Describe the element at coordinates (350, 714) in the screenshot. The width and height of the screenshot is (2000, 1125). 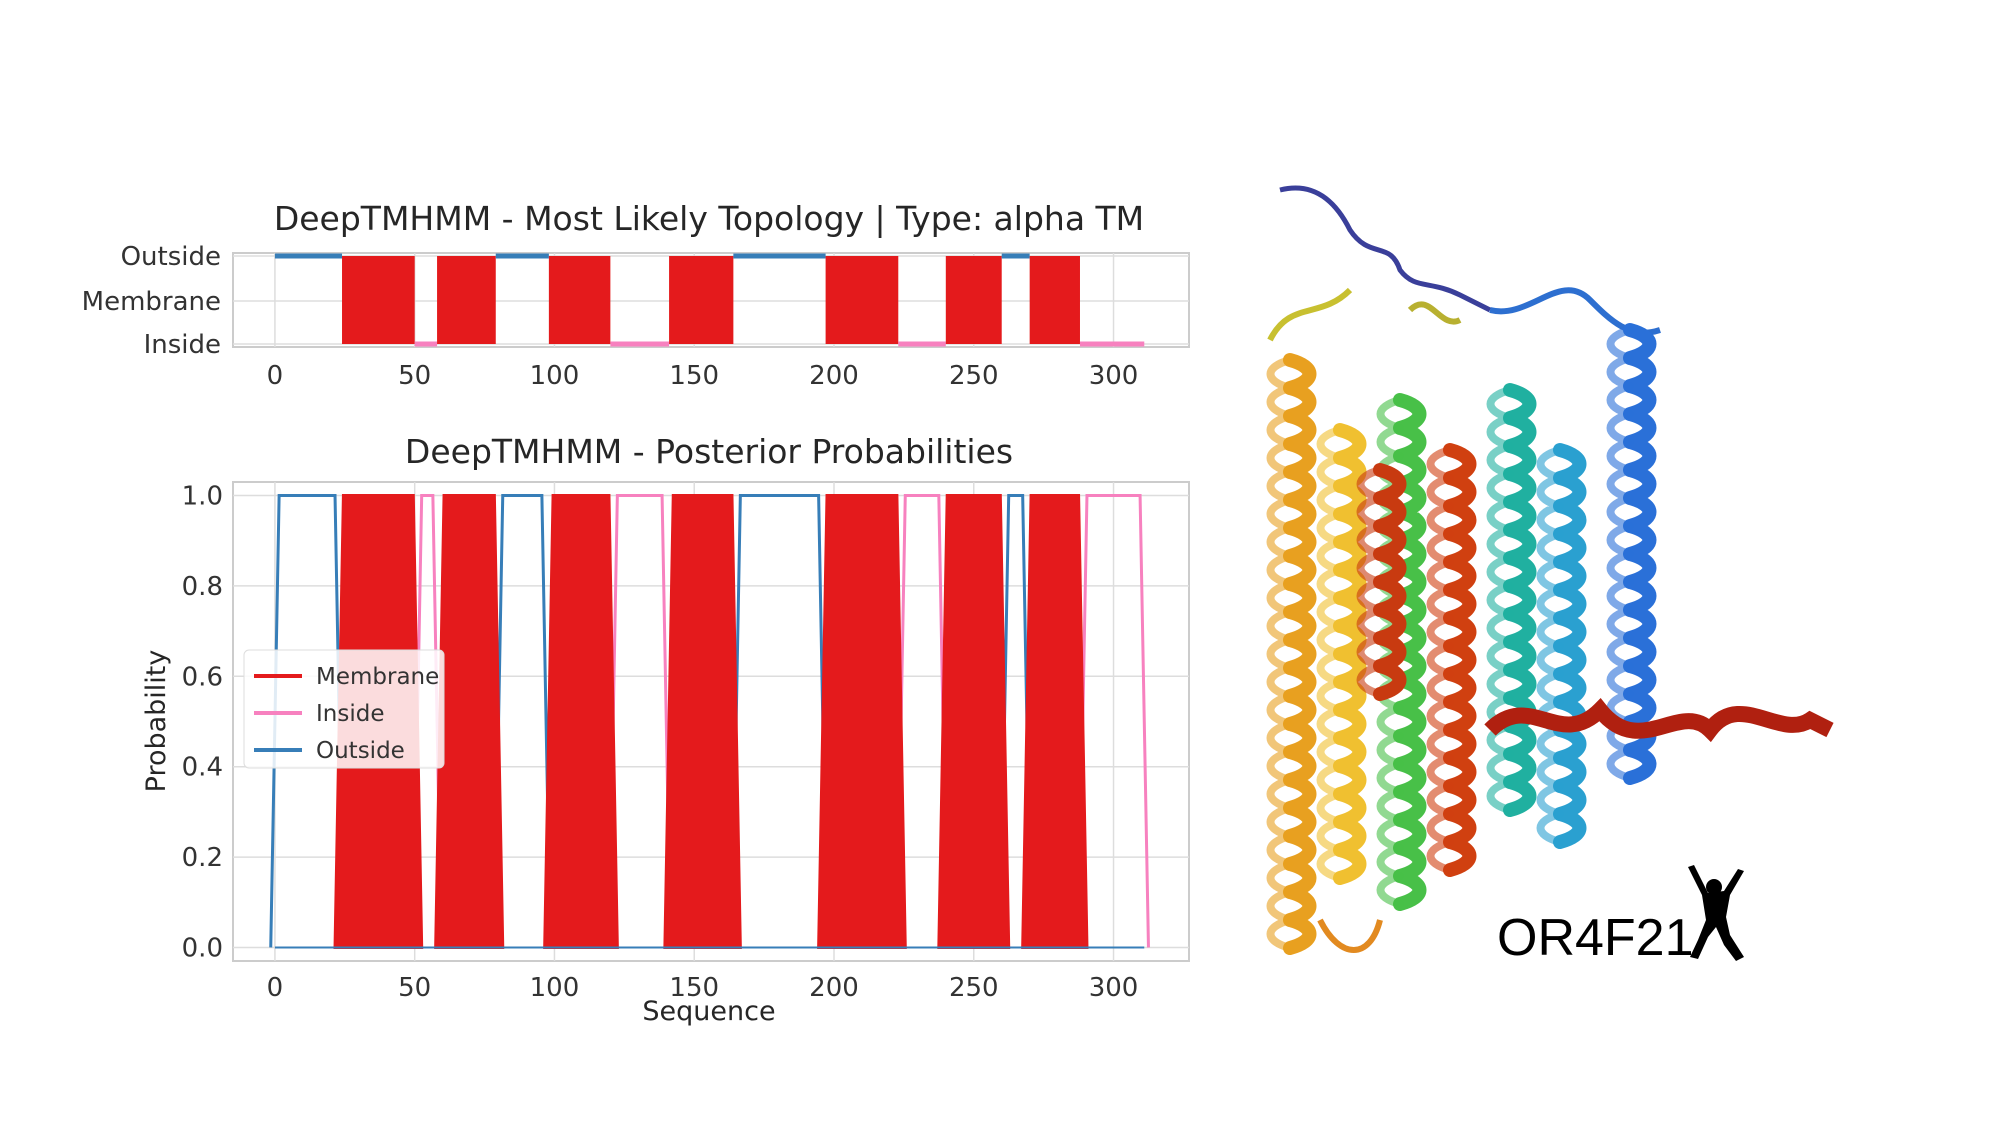
I see `legend-label-inside: Inside` at that location.